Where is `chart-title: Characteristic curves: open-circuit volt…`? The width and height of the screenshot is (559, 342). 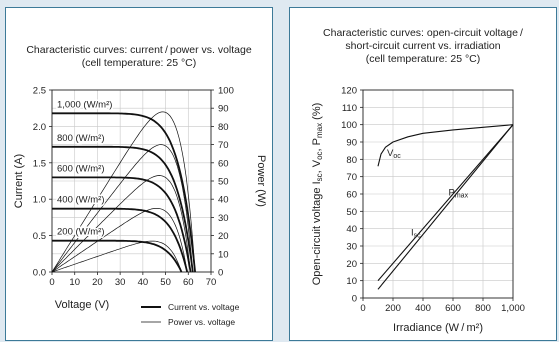
chart-title: Characteristic curves: open-circuit volt… is located at coordinates (423, 33).